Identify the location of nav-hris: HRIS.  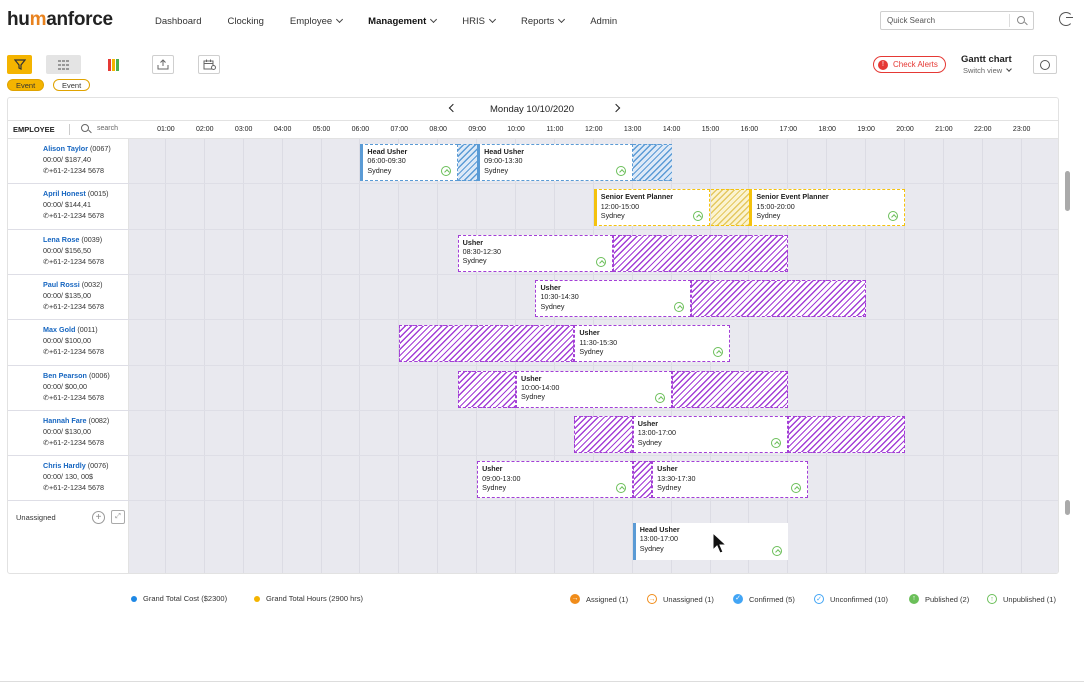
(479, 21).